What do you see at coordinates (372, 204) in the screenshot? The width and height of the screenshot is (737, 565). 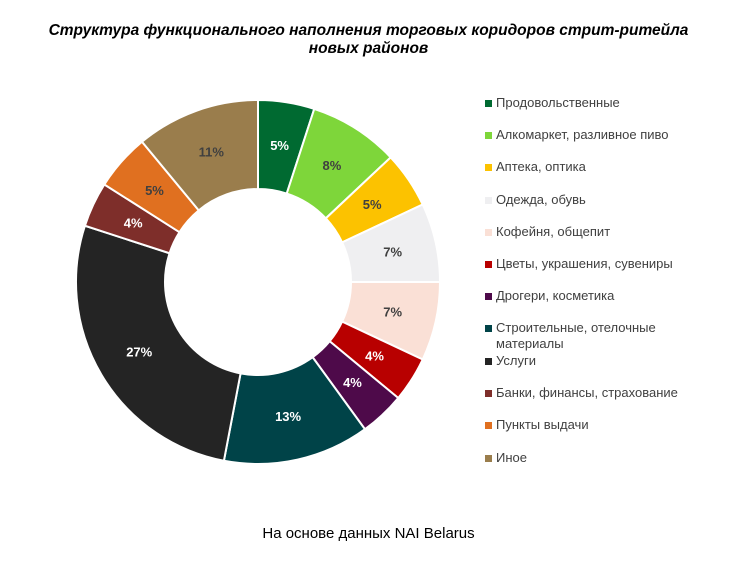 I see `slice-data-label-3: 5%` at bounding box center [372, 204].